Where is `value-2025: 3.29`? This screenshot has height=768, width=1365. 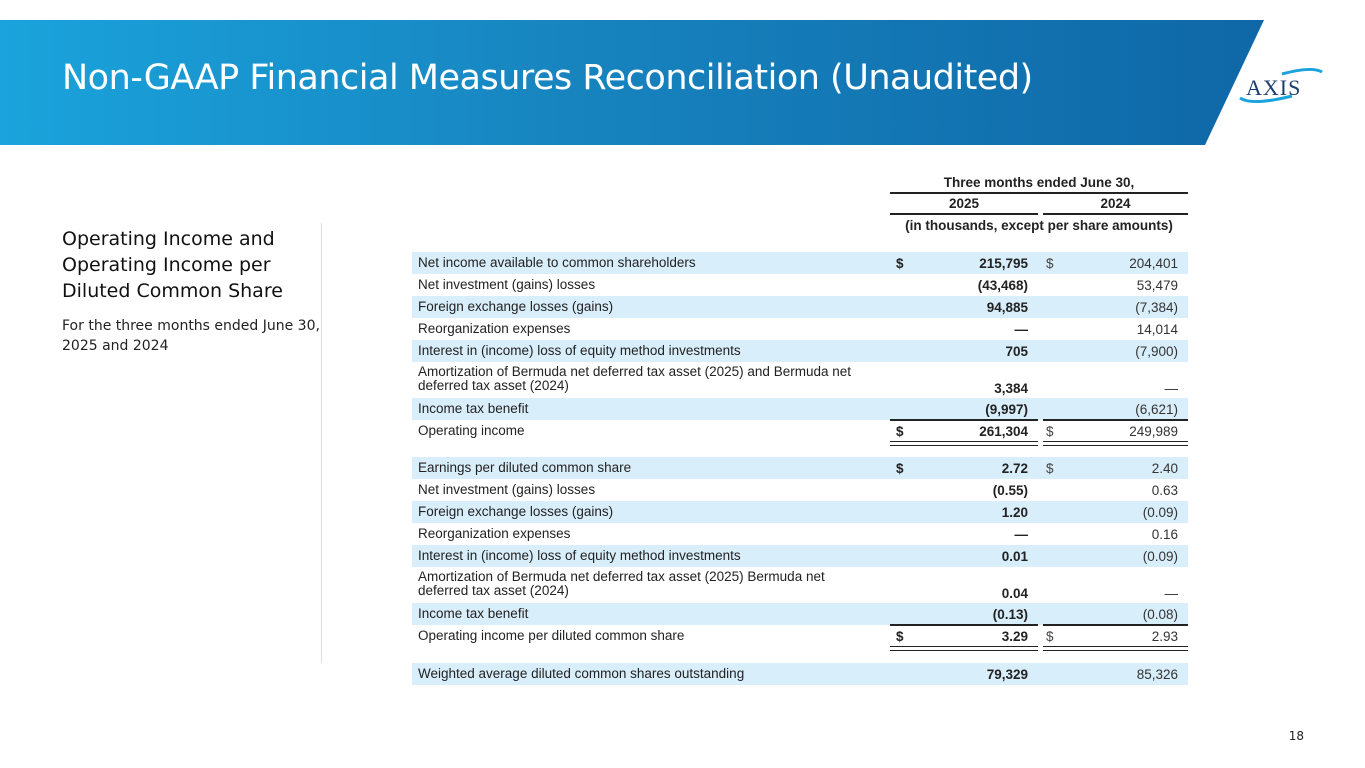
value-2025: 3.29 is located at coordinates (1014, 636).